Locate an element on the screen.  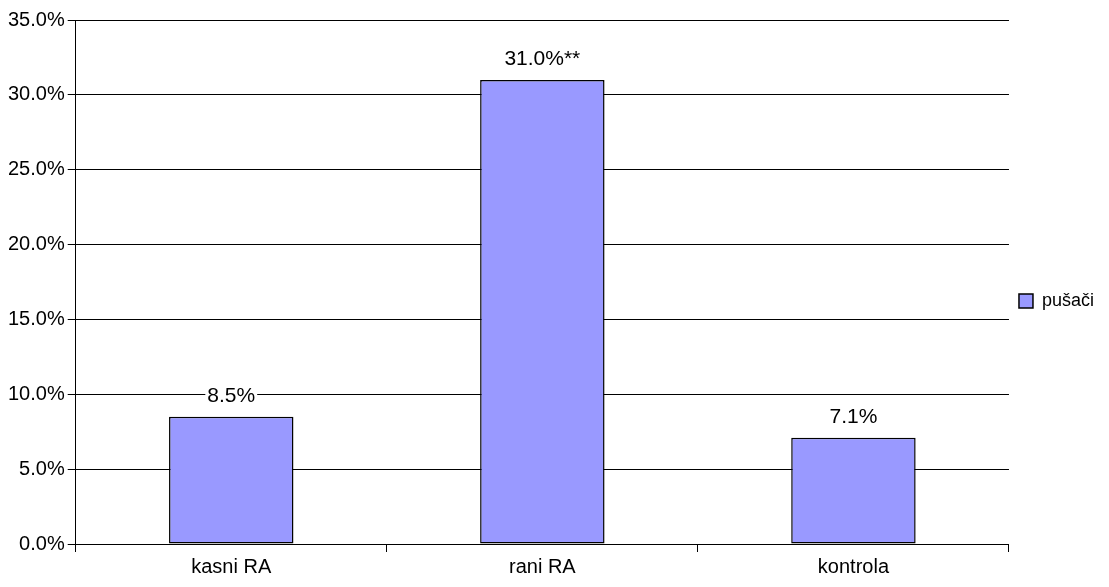
data-label: 31.0%** is located at coordinates (542, 58).